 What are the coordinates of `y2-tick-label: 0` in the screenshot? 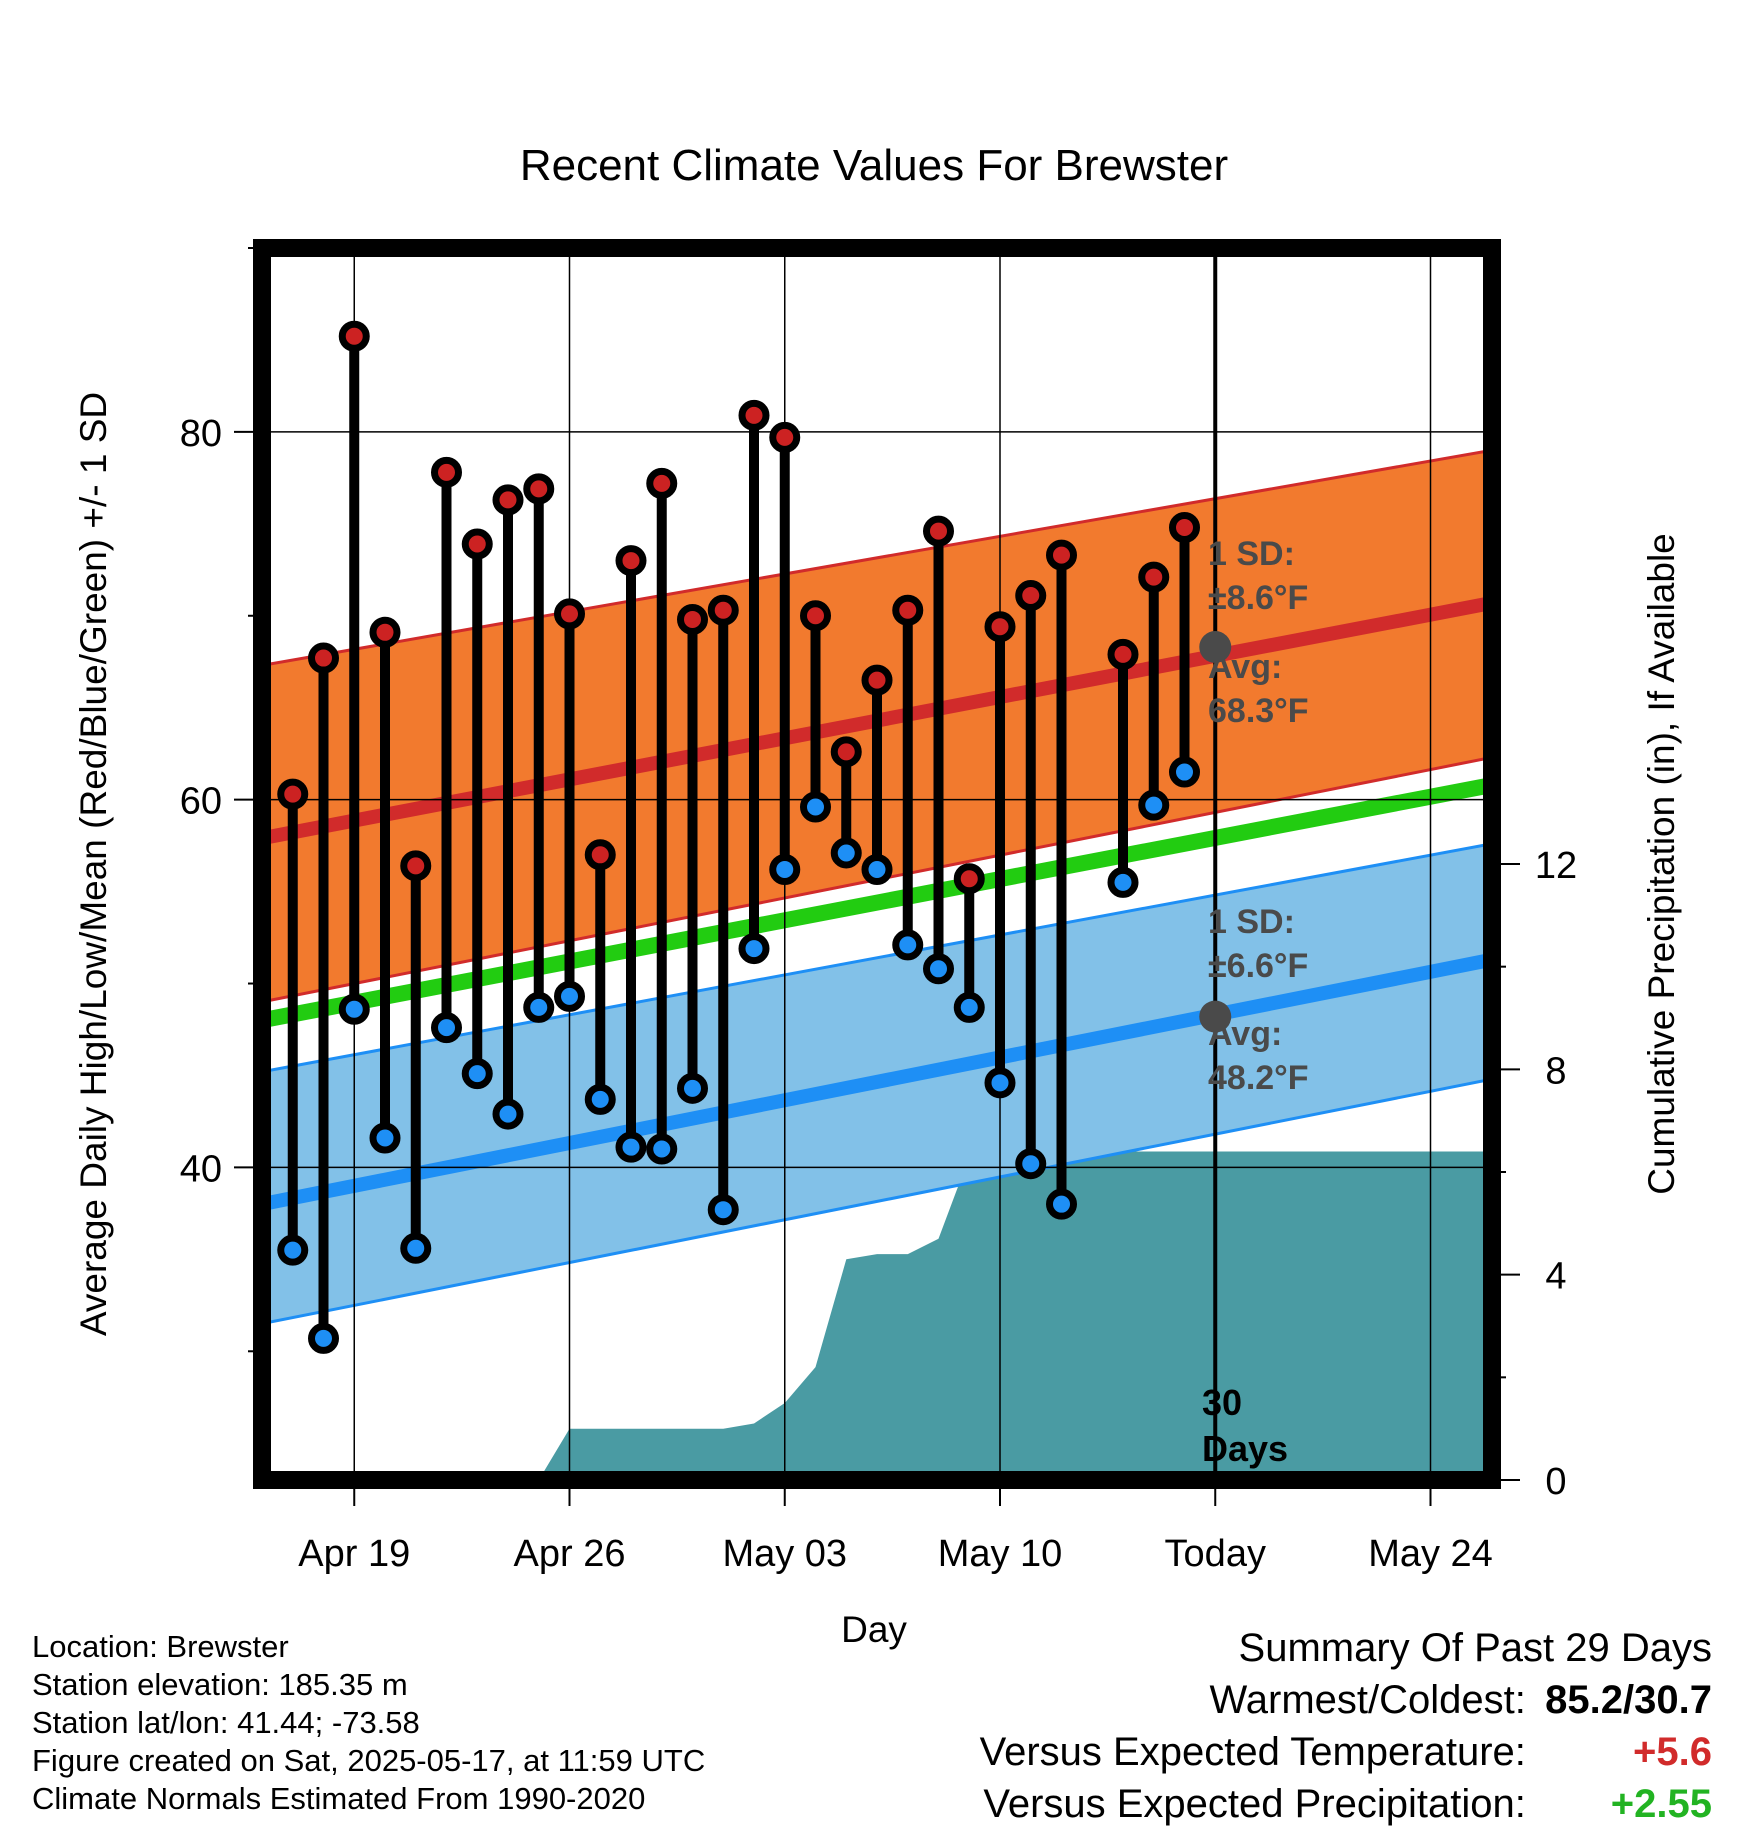 It's located at (1555, 1482).